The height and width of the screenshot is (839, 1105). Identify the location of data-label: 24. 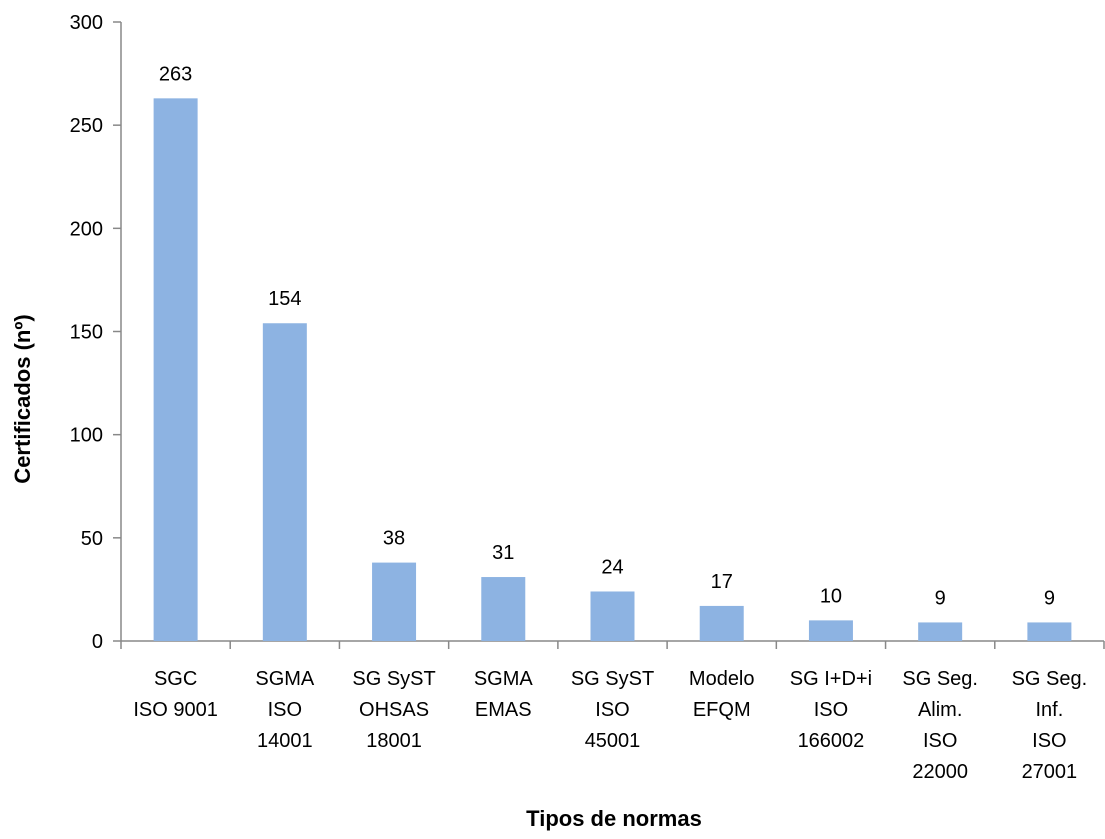
(612, 567).